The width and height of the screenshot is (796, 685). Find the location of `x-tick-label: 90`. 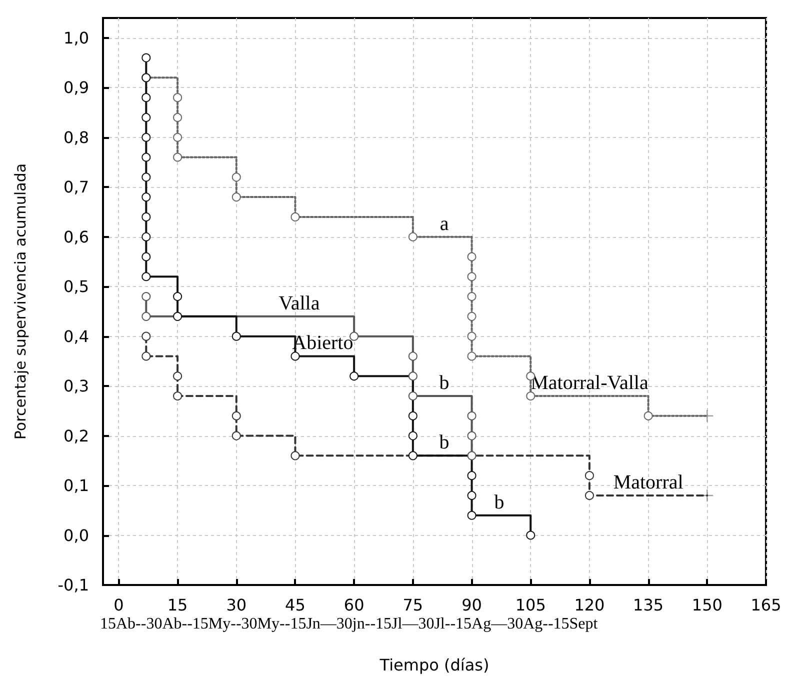

x-tick-label: 90 is located at coordinates (472, 605).